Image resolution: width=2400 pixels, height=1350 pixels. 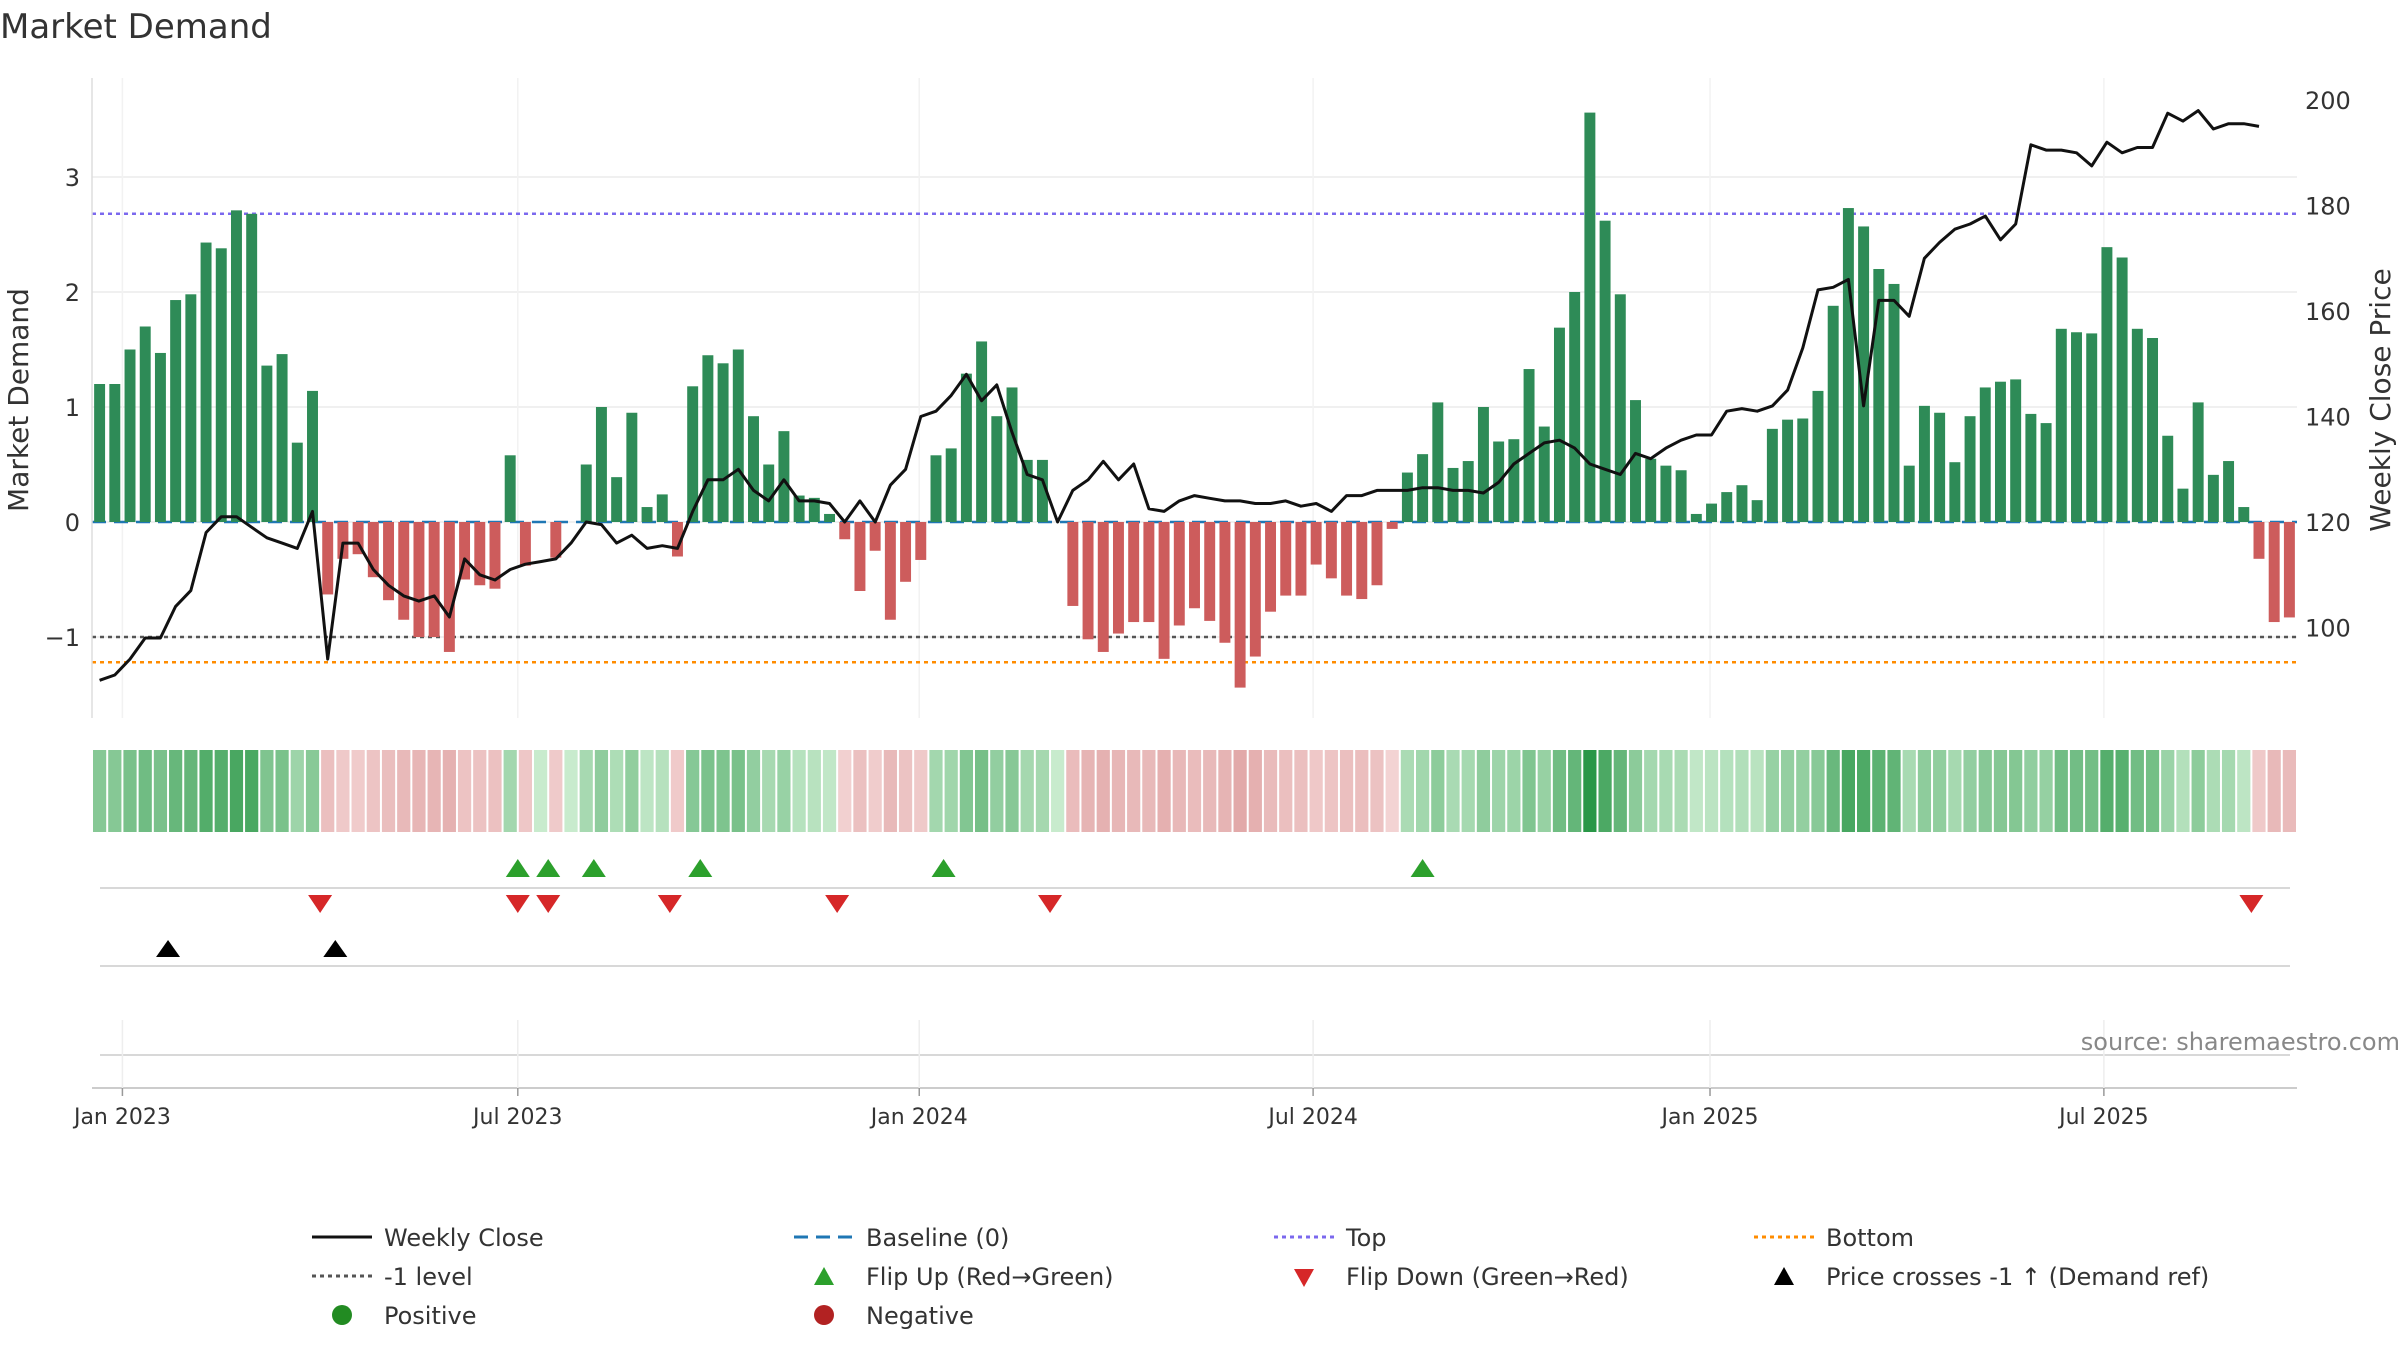 What do you see at coordinates (593, 868) in the screenshot?
I see `flip-up-marker` at bounding box center [593, 868].